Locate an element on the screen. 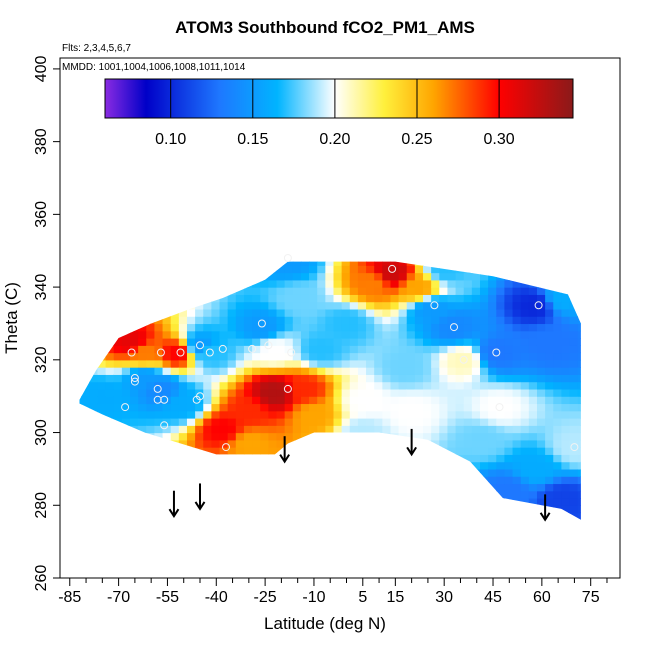 Image resolution: width=650 pixels, height=650 pixels. arrow-markers is located at coordinates (359, 475).